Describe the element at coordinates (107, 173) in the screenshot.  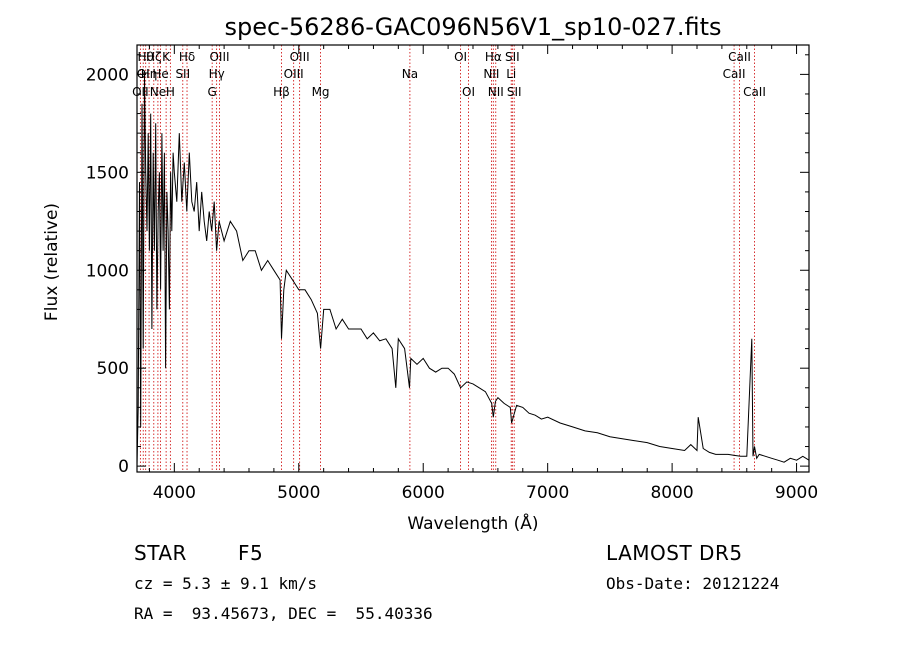
I see `y-tick-label-3: 1500` at that location.